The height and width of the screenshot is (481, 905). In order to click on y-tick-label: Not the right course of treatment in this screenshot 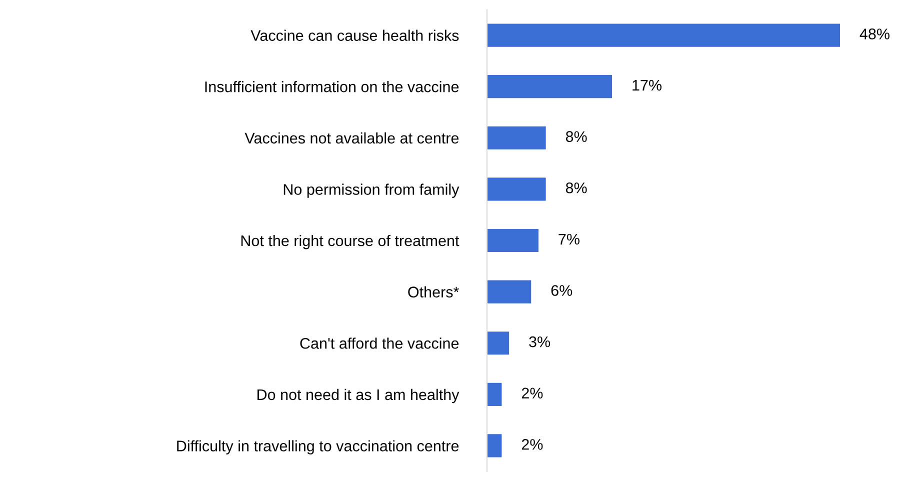, I will do `click(350, 242)`.